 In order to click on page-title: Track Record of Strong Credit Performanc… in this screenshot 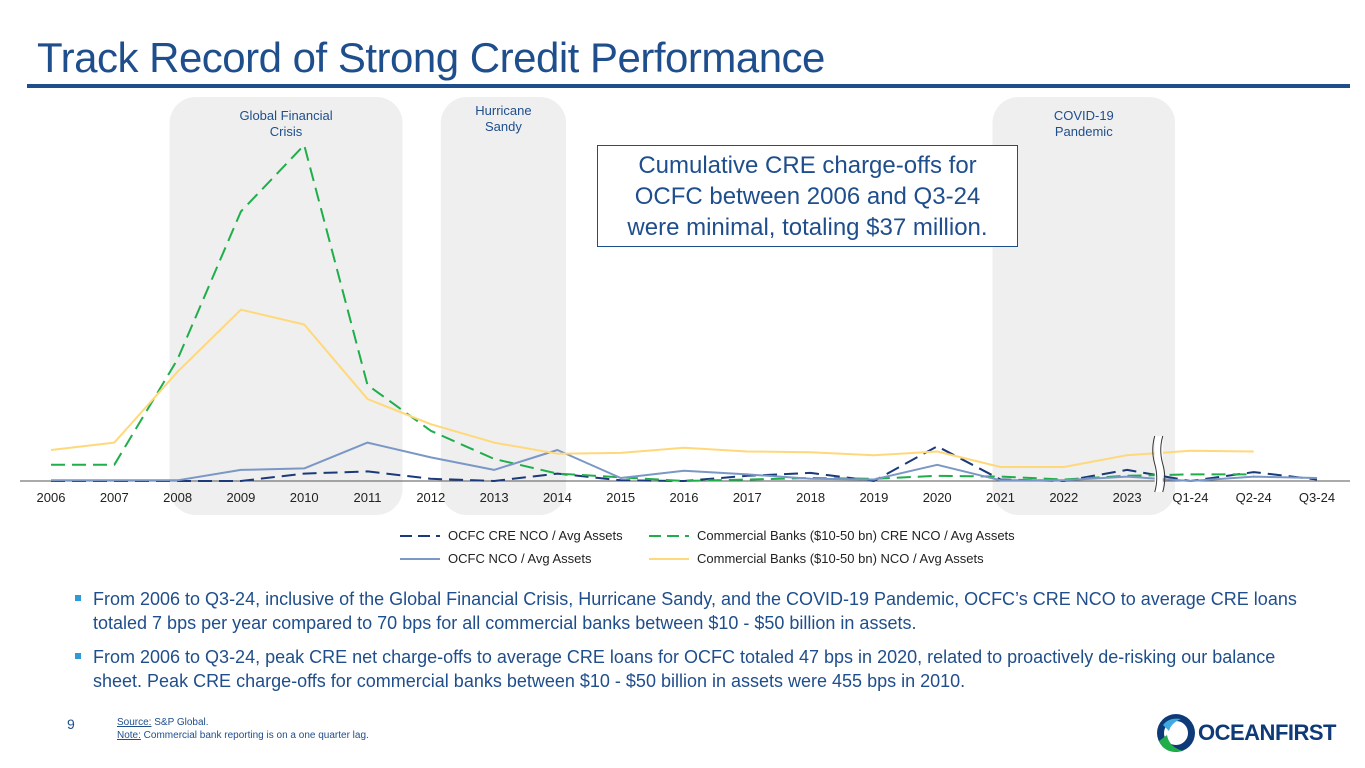, I will do `click(431, 57)`.